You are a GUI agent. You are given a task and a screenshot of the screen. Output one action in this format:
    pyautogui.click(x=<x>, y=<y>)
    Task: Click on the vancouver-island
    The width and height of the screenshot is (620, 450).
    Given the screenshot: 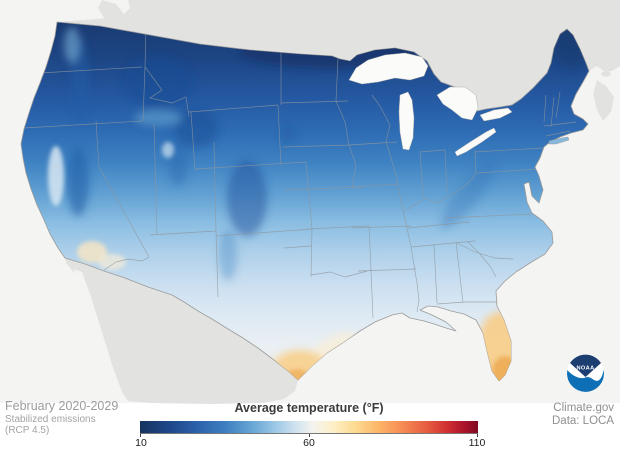 What is the action you would take?
    pyautogui.click(x=113, y=18)
    